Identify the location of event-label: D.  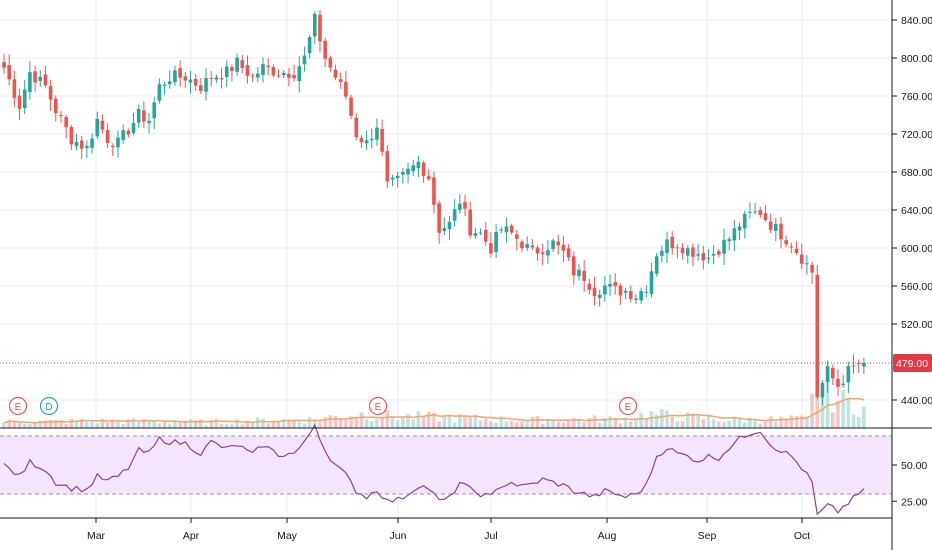
(48, 407).